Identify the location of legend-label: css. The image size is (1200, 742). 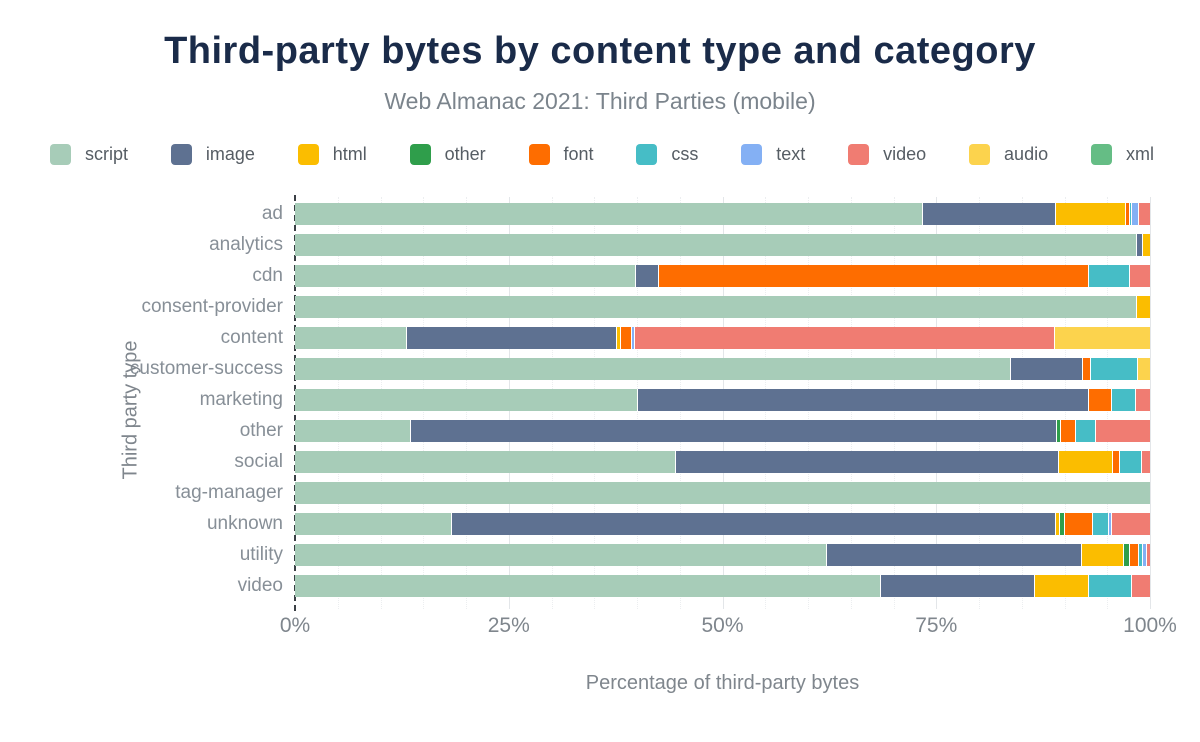
(685, 153).